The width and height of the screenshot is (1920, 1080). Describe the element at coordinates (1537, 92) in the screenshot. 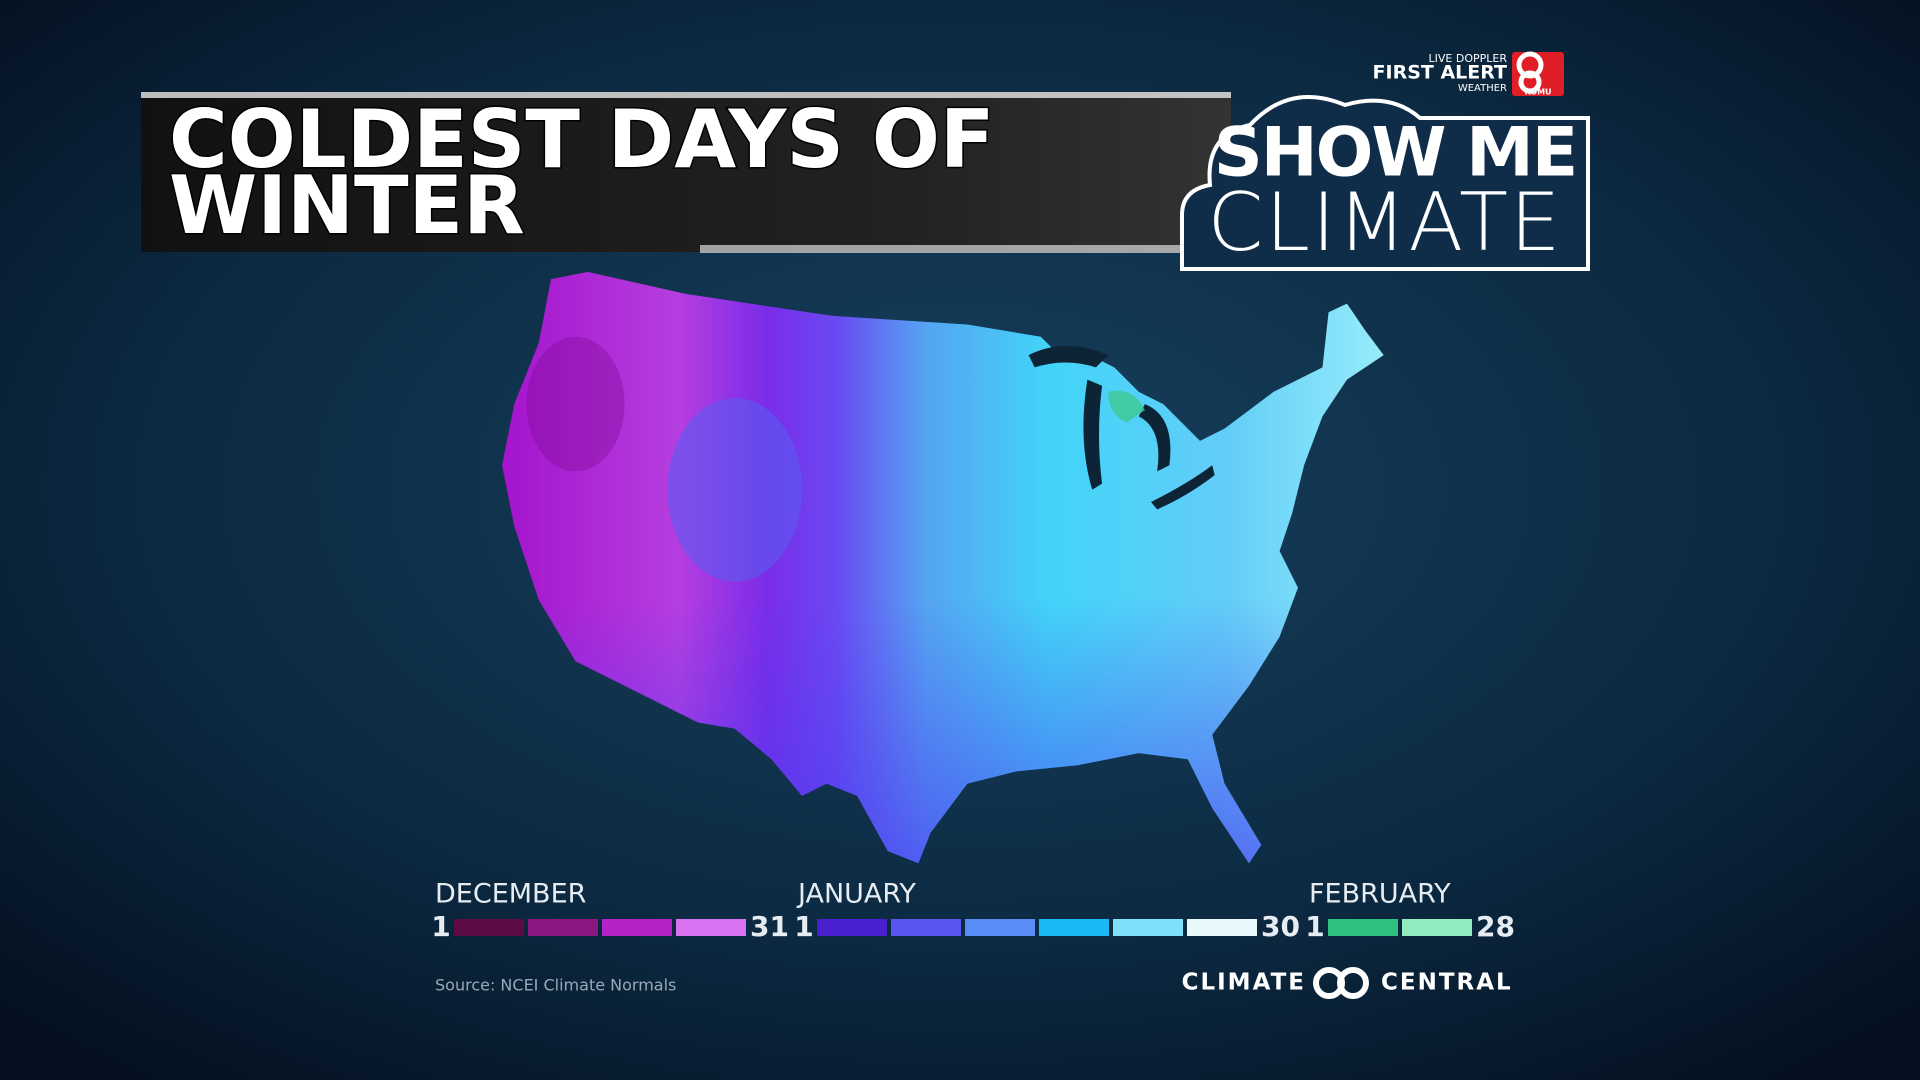

I see `logo-station: KOMU` at that location.